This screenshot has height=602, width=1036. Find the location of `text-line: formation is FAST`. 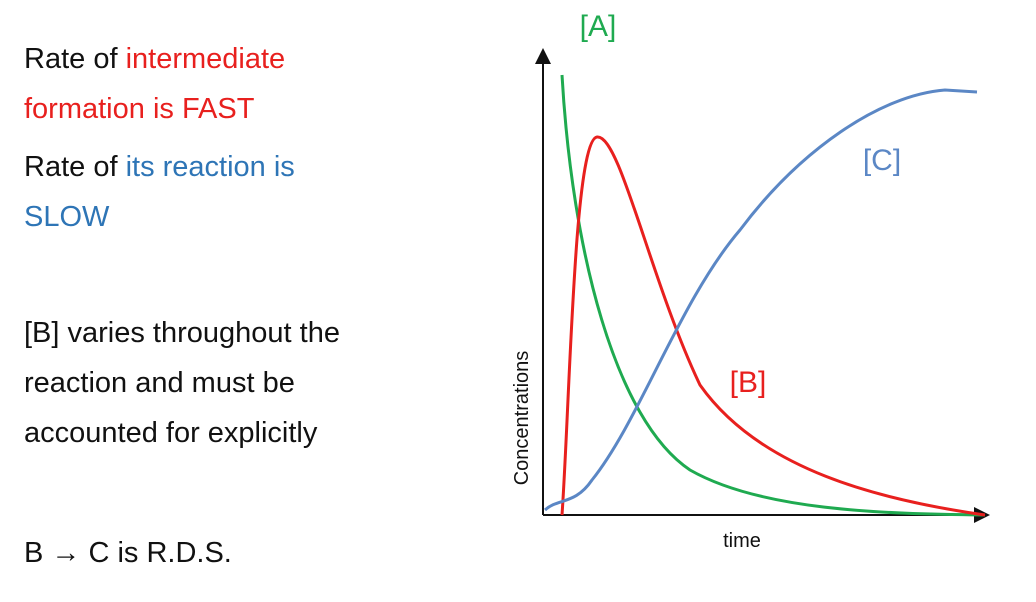

text-line: formation is FAST is located at coordinates (139, 109).